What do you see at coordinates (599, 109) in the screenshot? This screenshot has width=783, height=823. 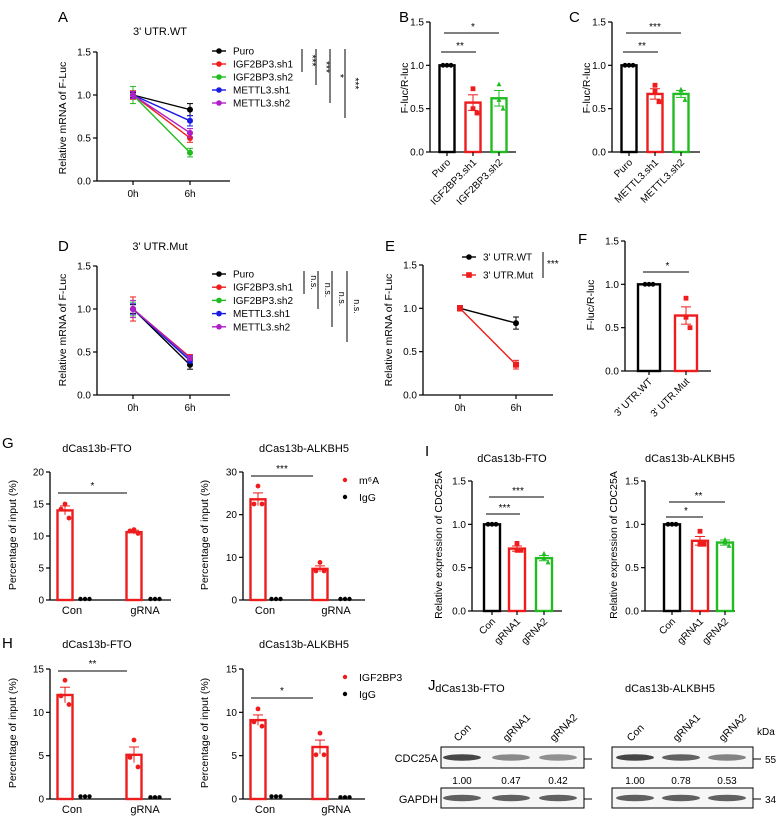 I see `y-tick-label: 0.5` at bounding box center [599, 109].